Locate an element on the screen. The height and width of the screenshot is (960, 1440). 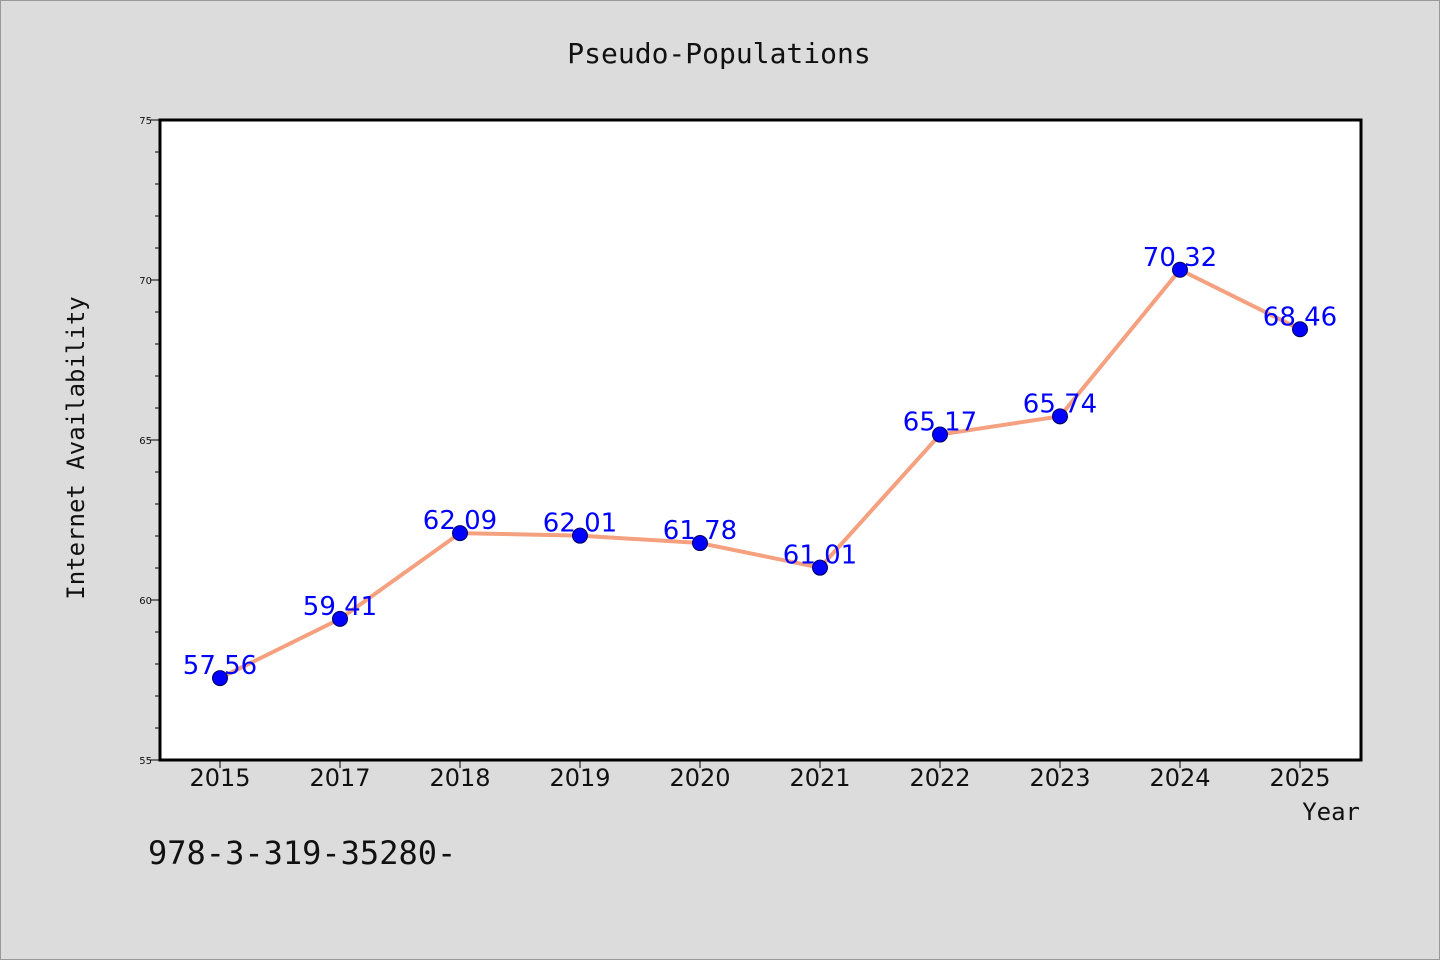
data-label: 57.56 is located at coordinates (220, 666).